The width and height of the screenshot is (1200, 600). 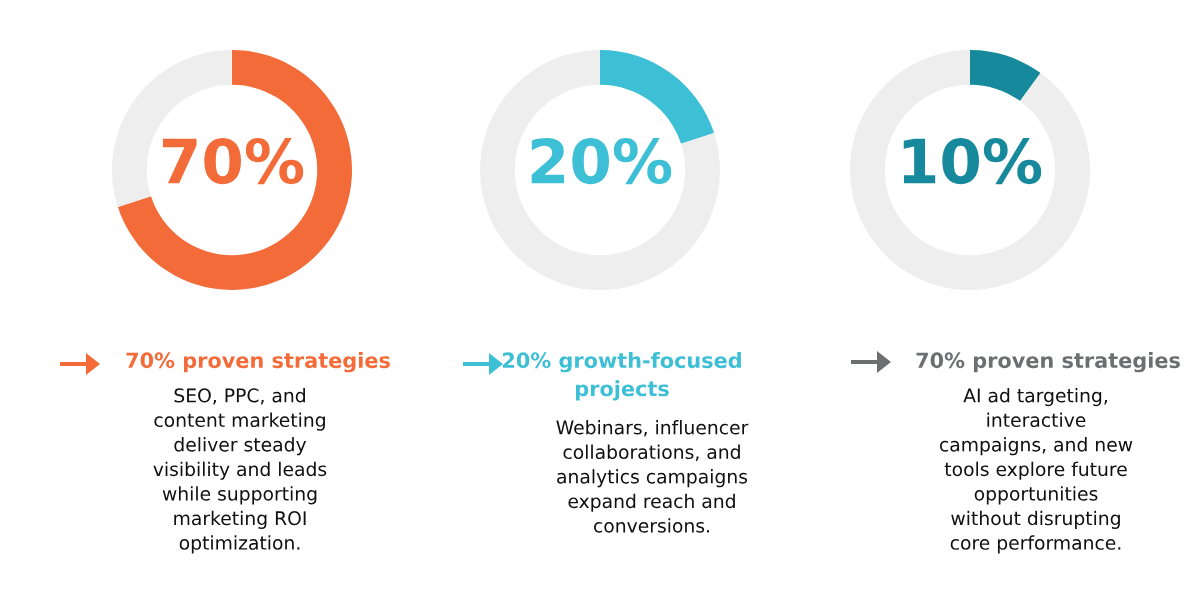 What do you see at coordinates (233, 161) in the screenshot?
I see `text: 70%` at bounding box center [233, 161].